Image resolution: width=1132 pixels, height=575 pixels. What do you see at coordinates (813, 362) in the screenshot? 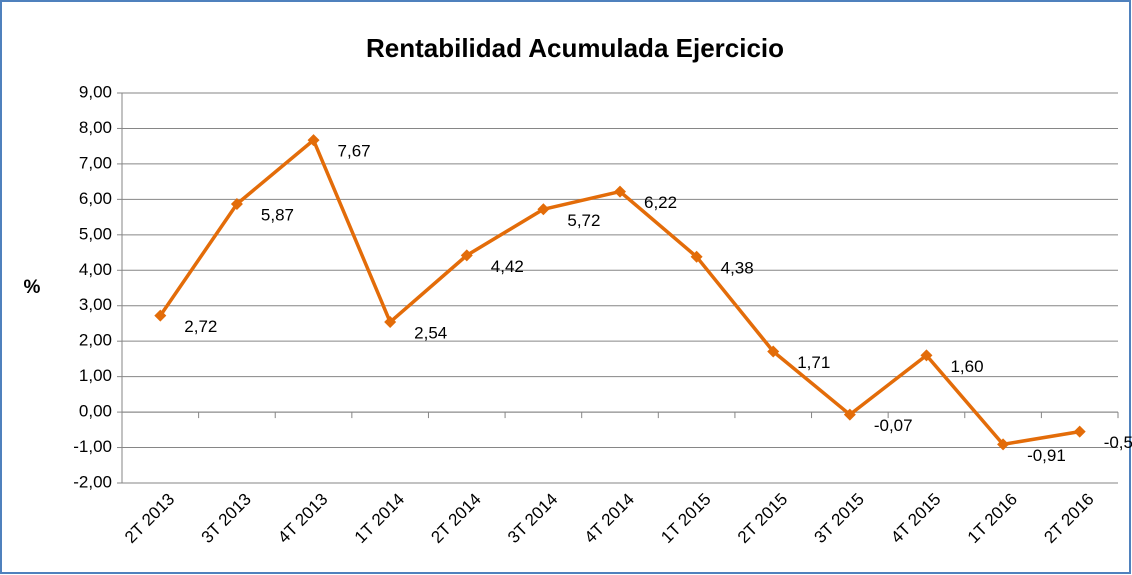
I see `data-label: 1,71` at bounding box center [813, 362].